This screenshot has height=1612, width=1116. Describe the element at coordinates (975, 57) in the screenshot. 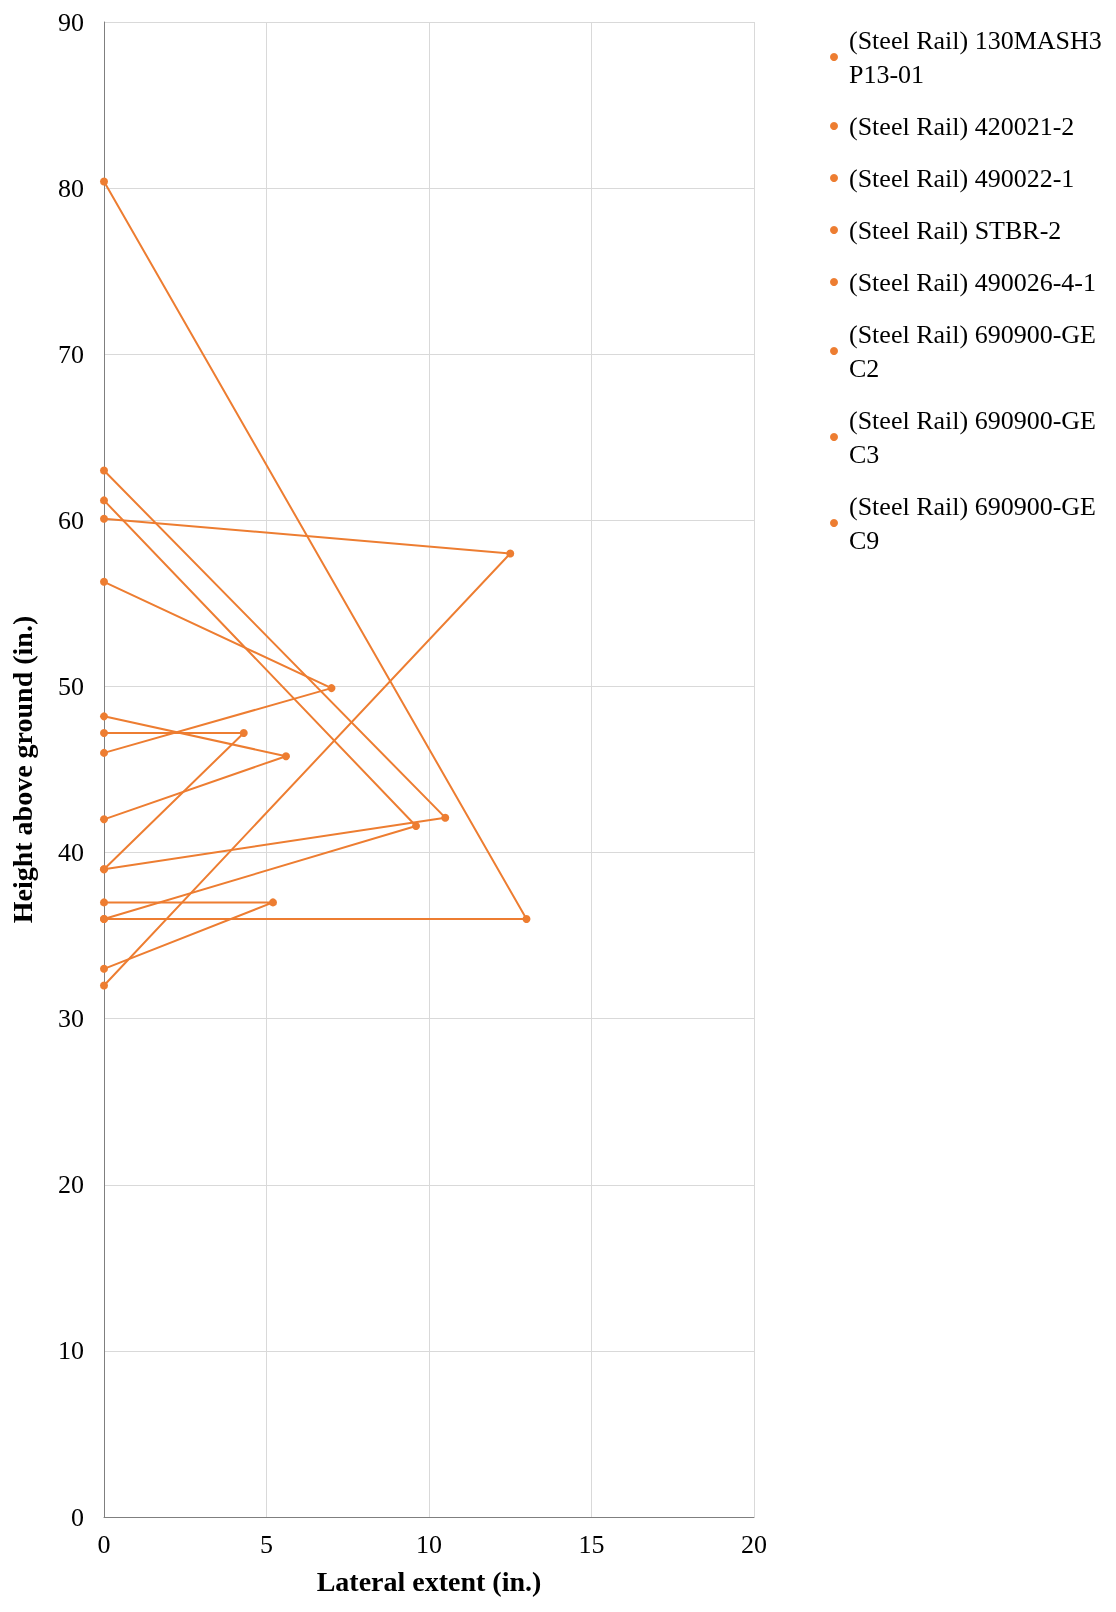

I see `legend-label: (Steel Rail) 130MASH3P13-01` at that location.